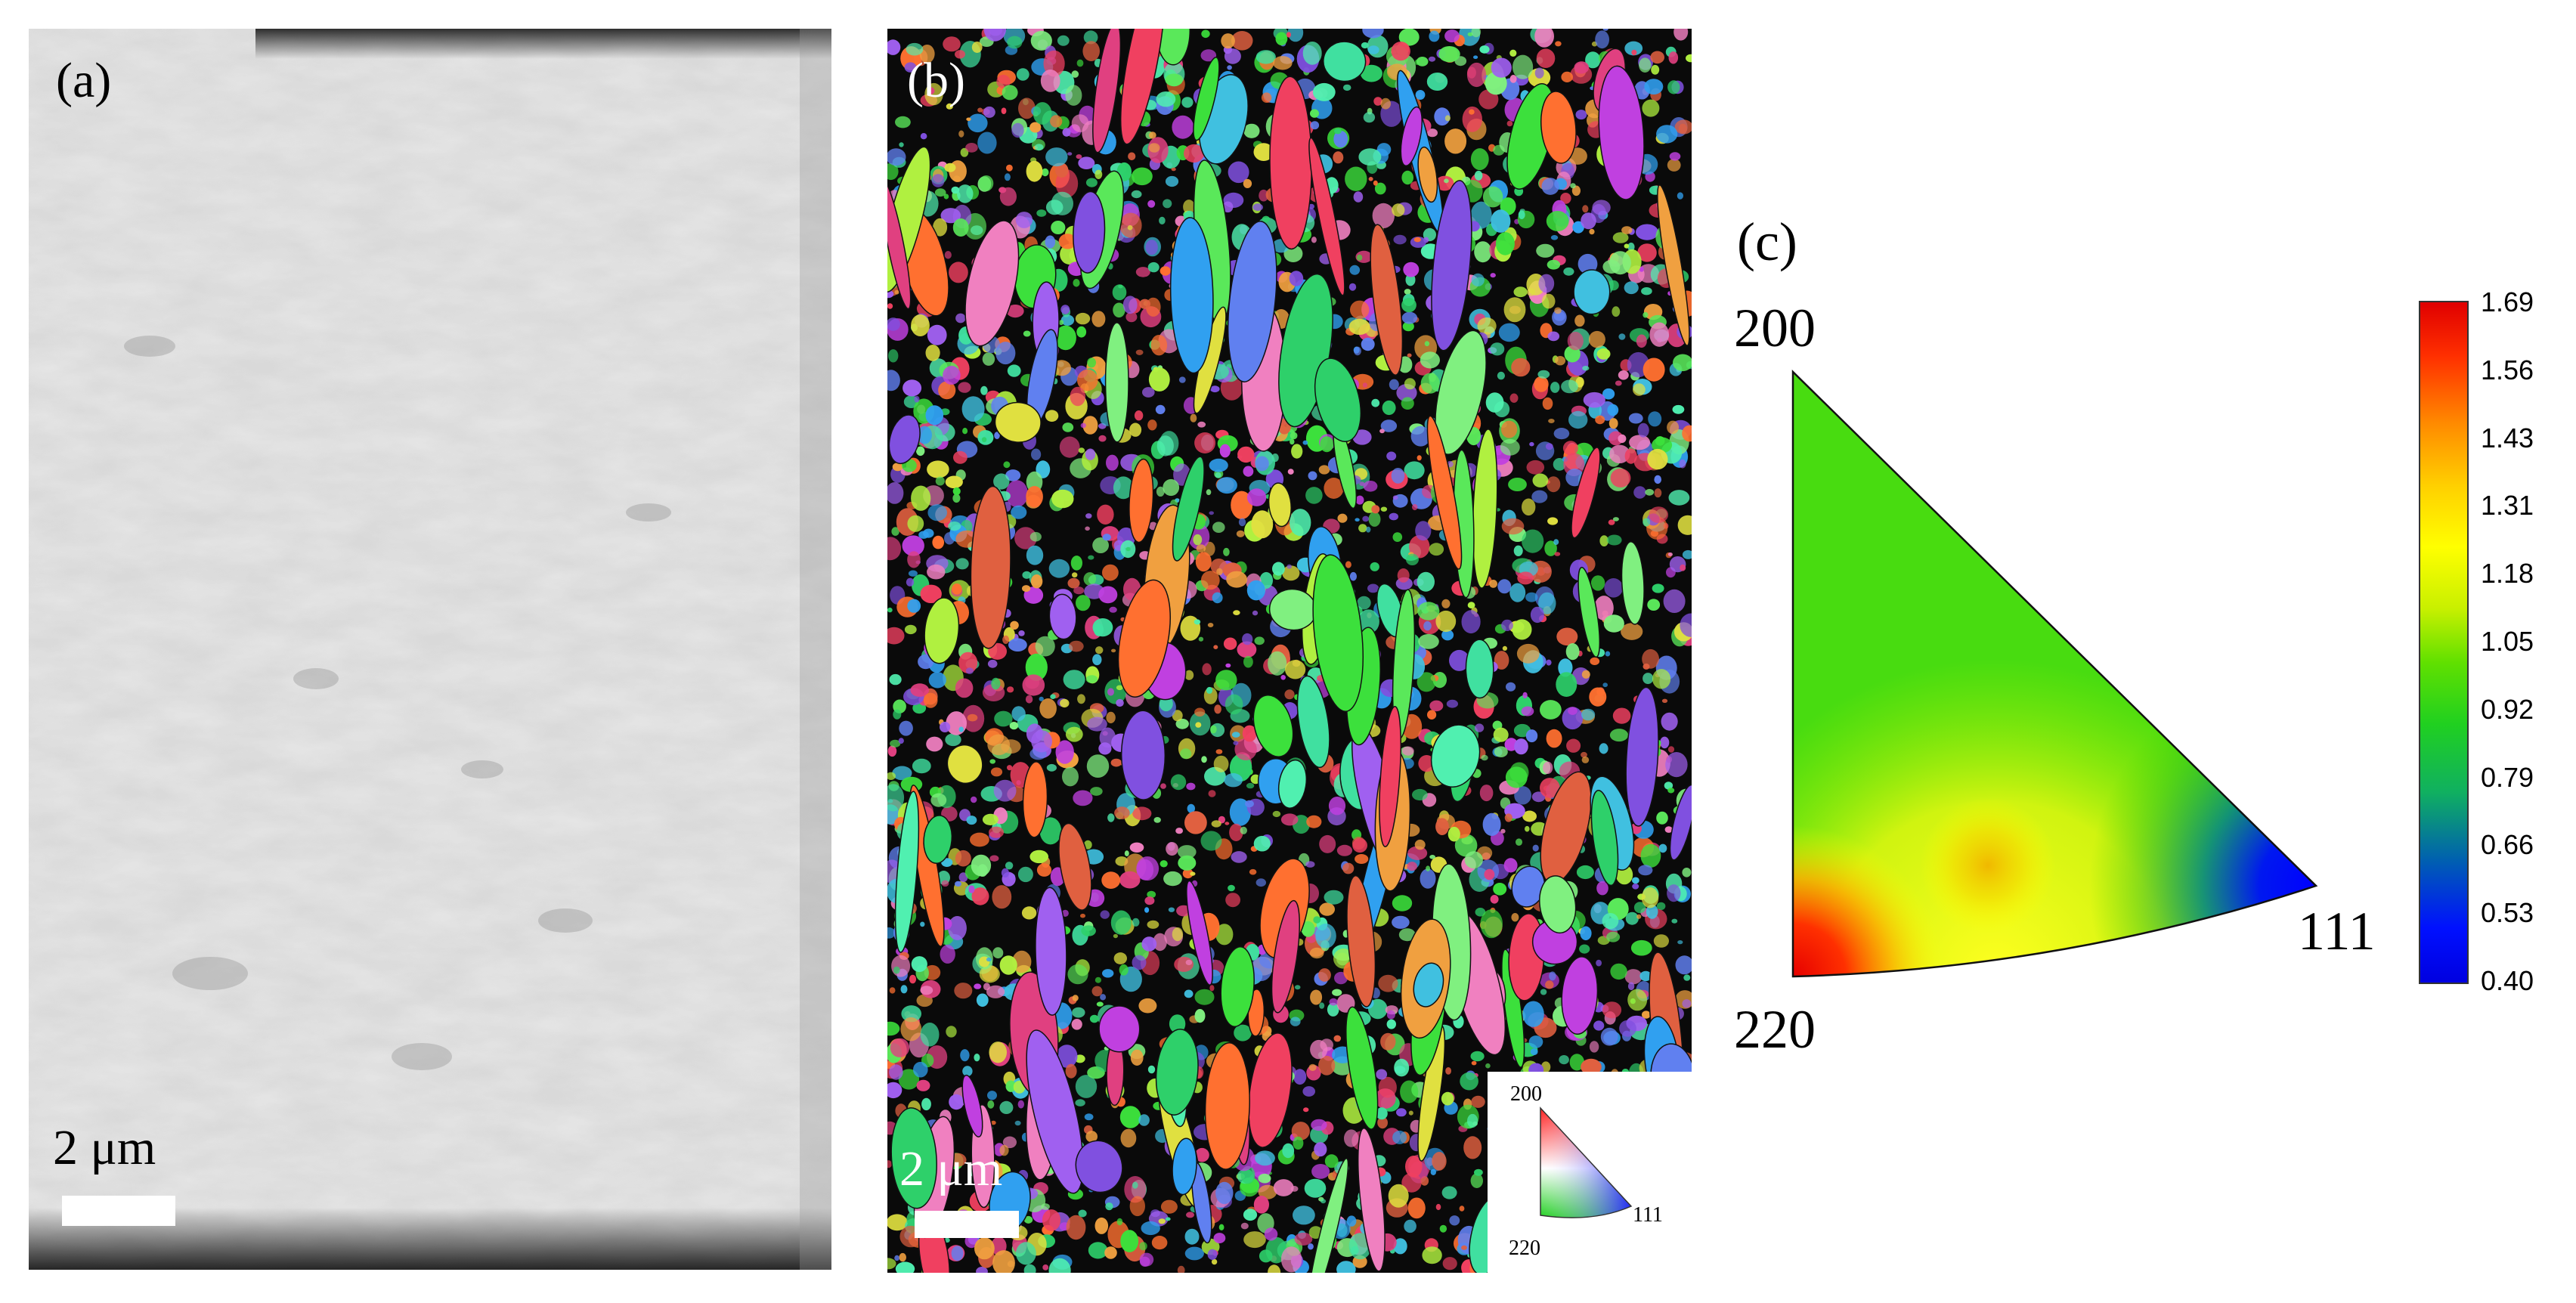 This screenshot has width=2576, height=1303. I want to click on ipf-color-key: 200 220 111, so click(1590, 1172).